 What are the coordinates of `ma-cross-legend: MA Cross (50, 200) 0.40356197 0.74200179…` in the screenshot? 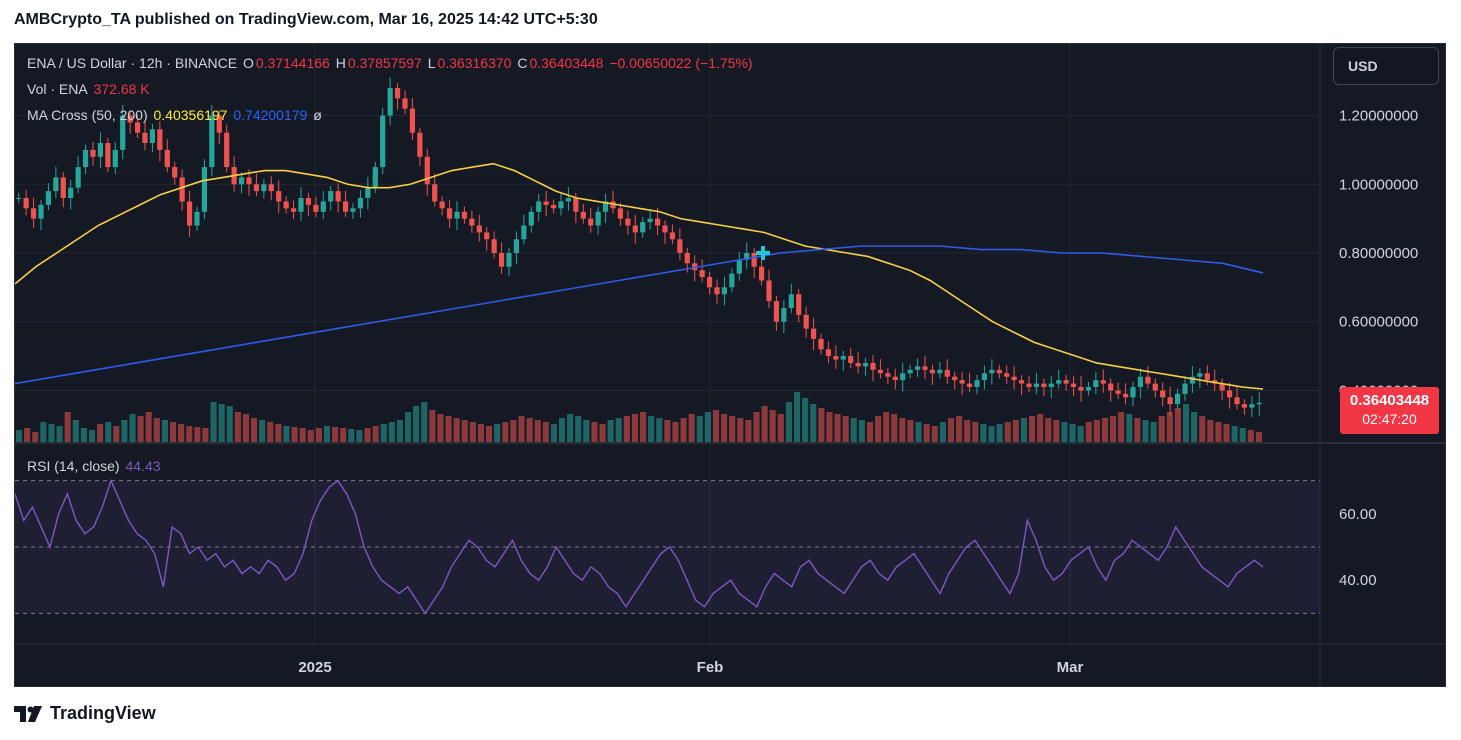 It's located at (175, 115).